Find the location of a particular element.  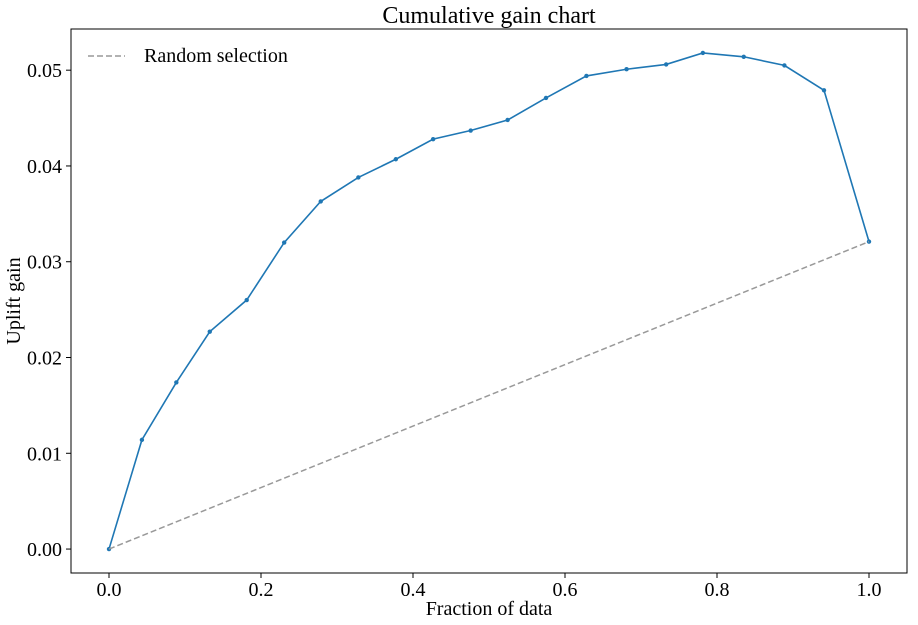

y-tick-label: 0.01 is located at coordinates (44, 454).